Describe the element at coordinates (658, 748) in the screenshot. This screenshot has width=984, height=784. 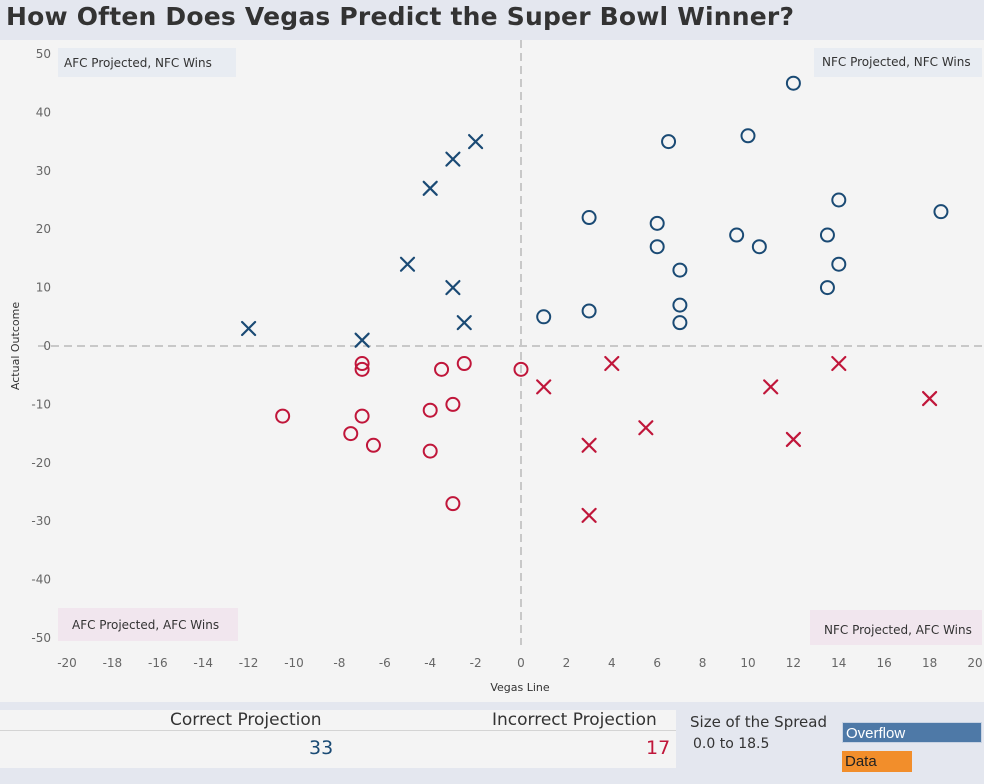
I see `incorrect-projection-count: 17` at that location.